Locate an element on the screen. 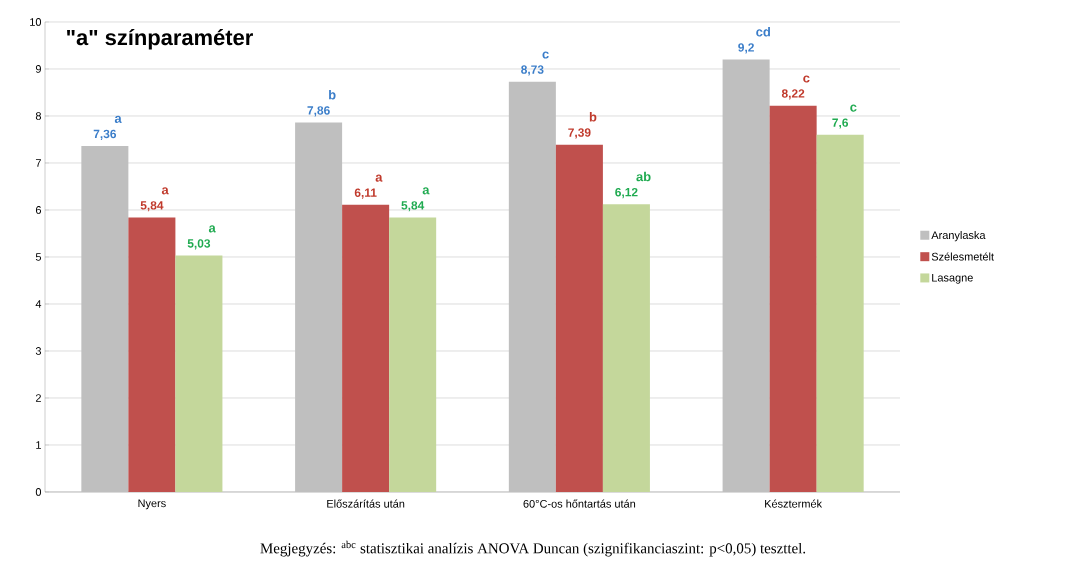 Image resolution: width=1066 pixels, height=562 pixels. legend-label: Szélesmetélt is located at coordinates (962, 256).